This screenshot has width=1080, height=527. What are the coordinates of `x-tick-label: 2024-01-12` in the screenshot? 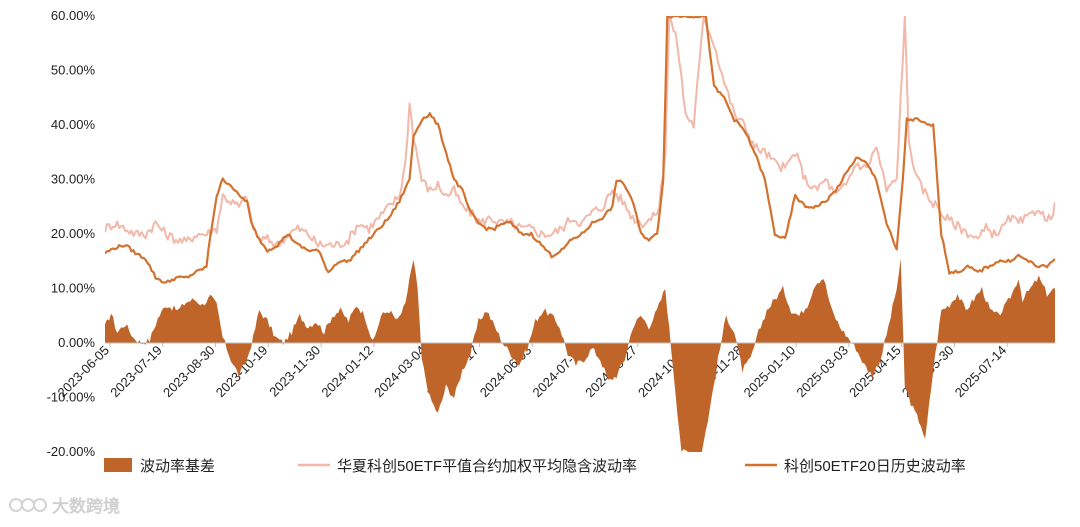 It's located at (347, 372).